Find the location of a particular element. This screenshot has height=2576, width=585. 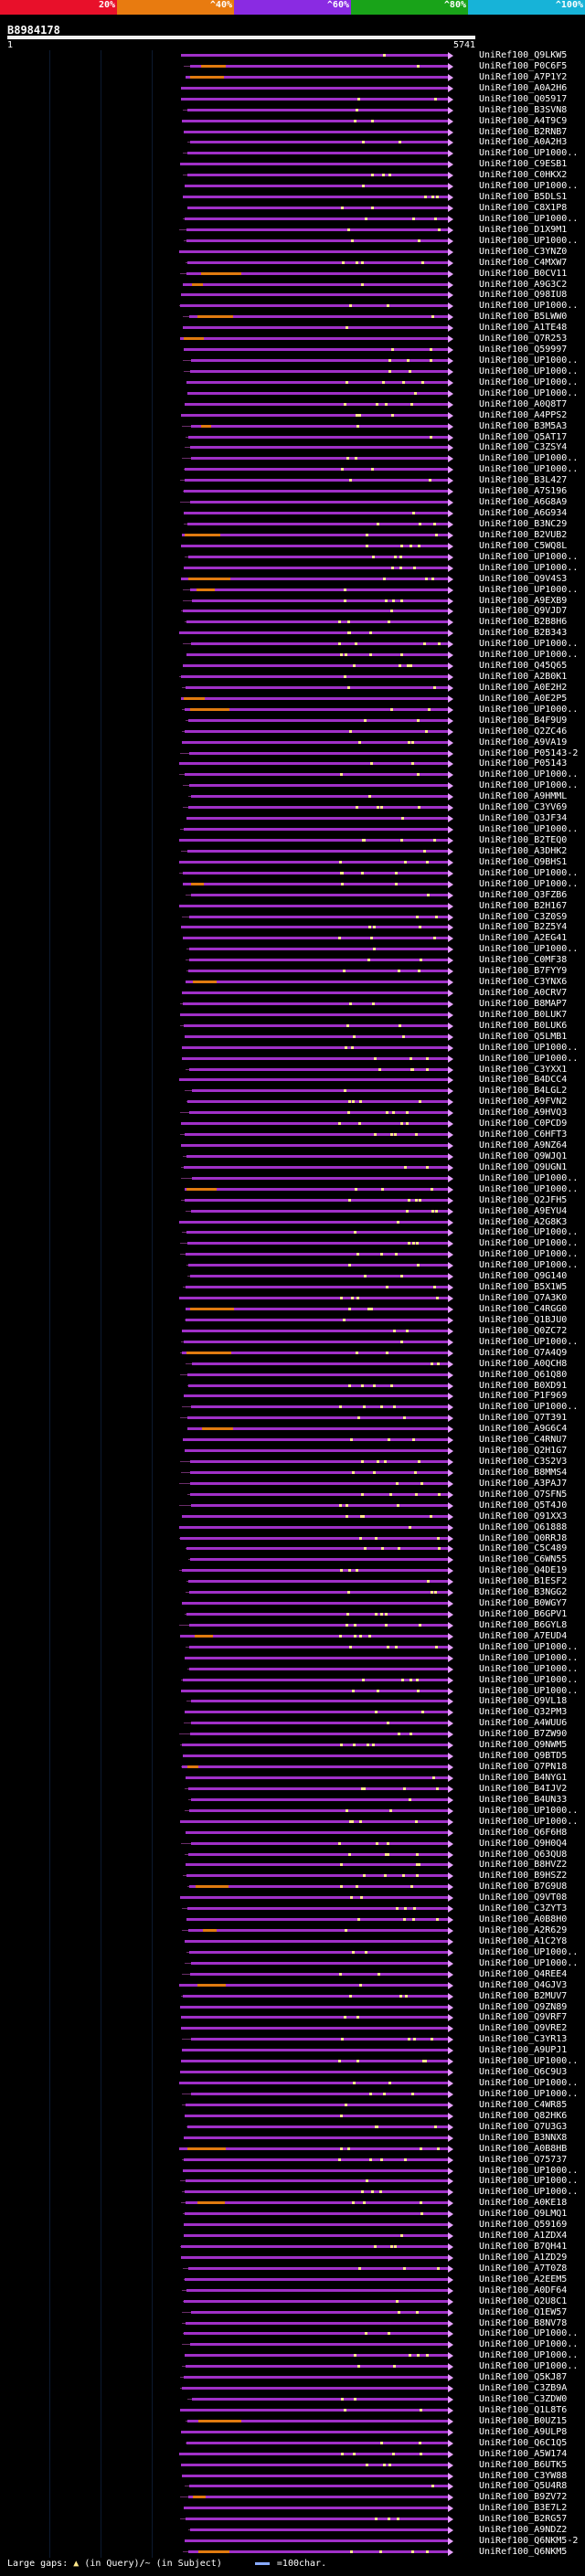

hit-label: UniRef100_B7G9U8 is located at coordinates (523, 1887).